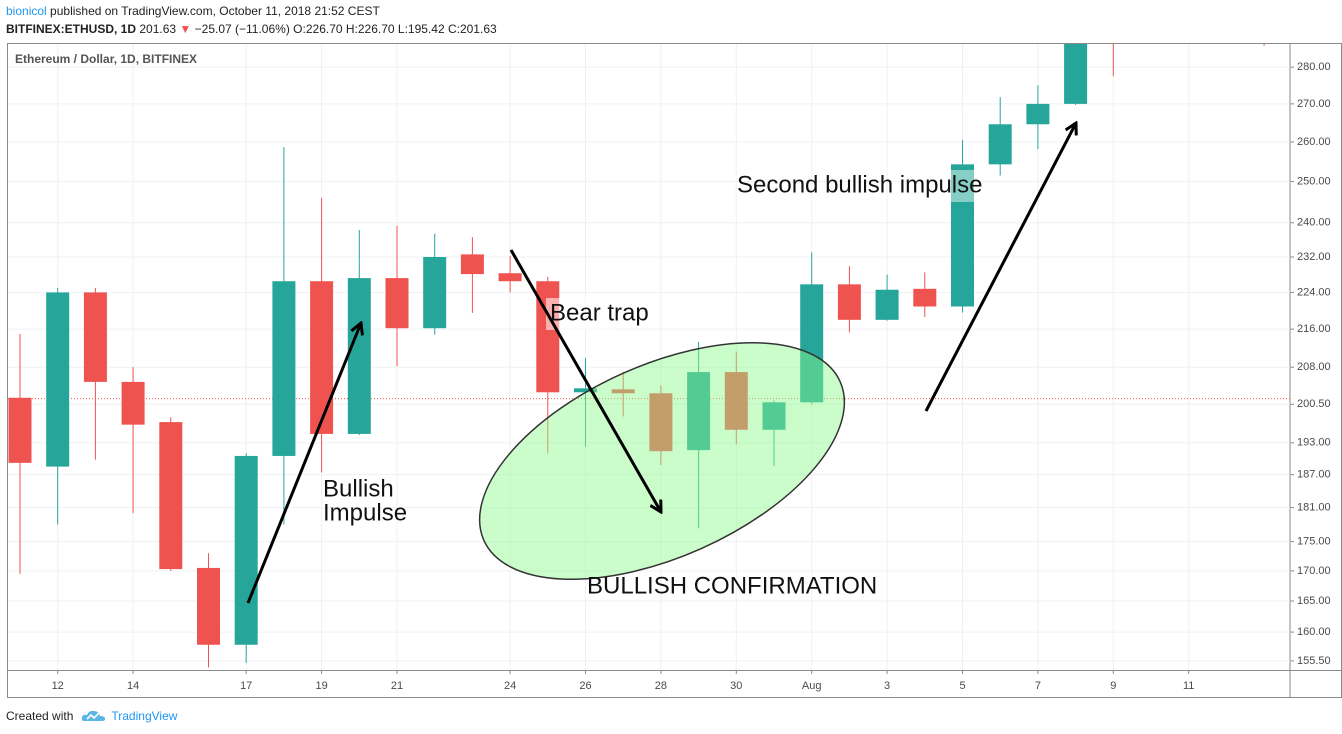 Image resolution: width=1342 pixels, height=734 pixels. Describe the element at coordinates (1314, 181) in the screenshot. I see `y-tick-label: 250.00` at that location.